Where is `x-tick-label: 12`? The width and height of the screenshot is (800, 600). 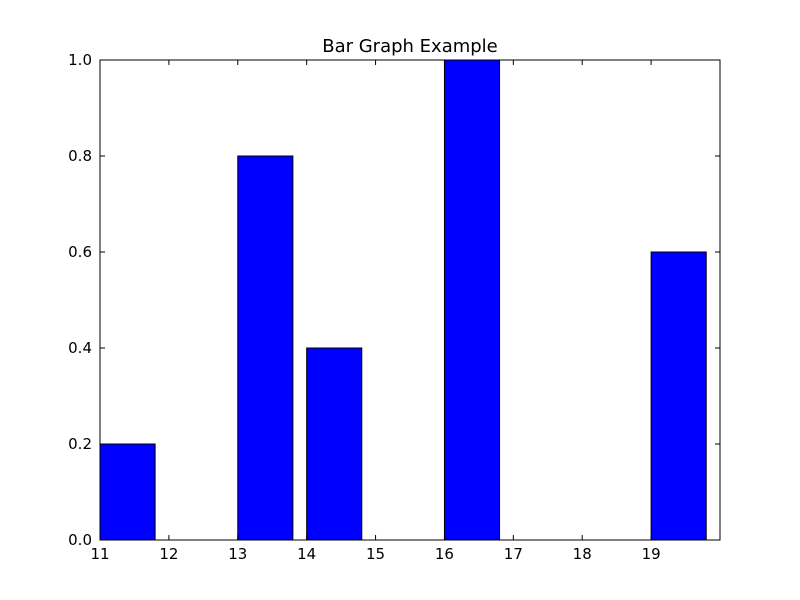
x-tick-label: 12 is located at coordinates (168, 554).